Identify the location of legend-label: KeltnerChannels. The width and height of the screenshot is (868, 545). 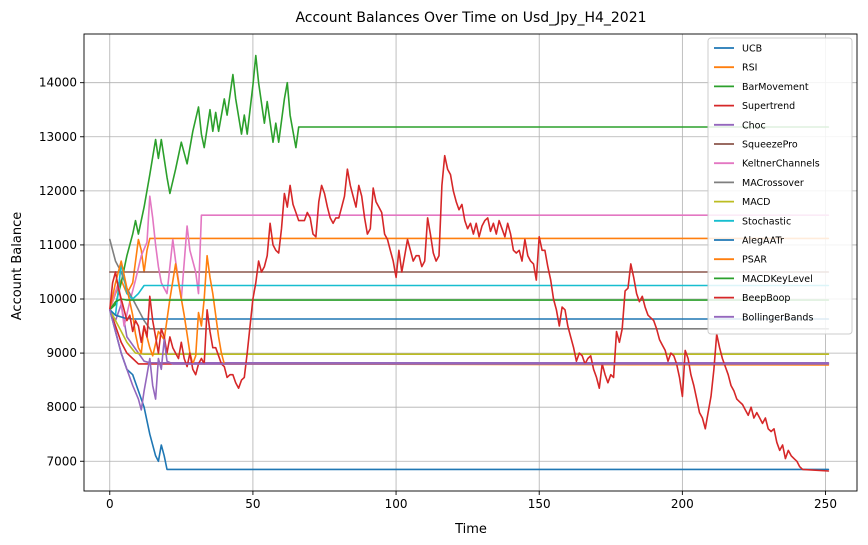
(781, 164).